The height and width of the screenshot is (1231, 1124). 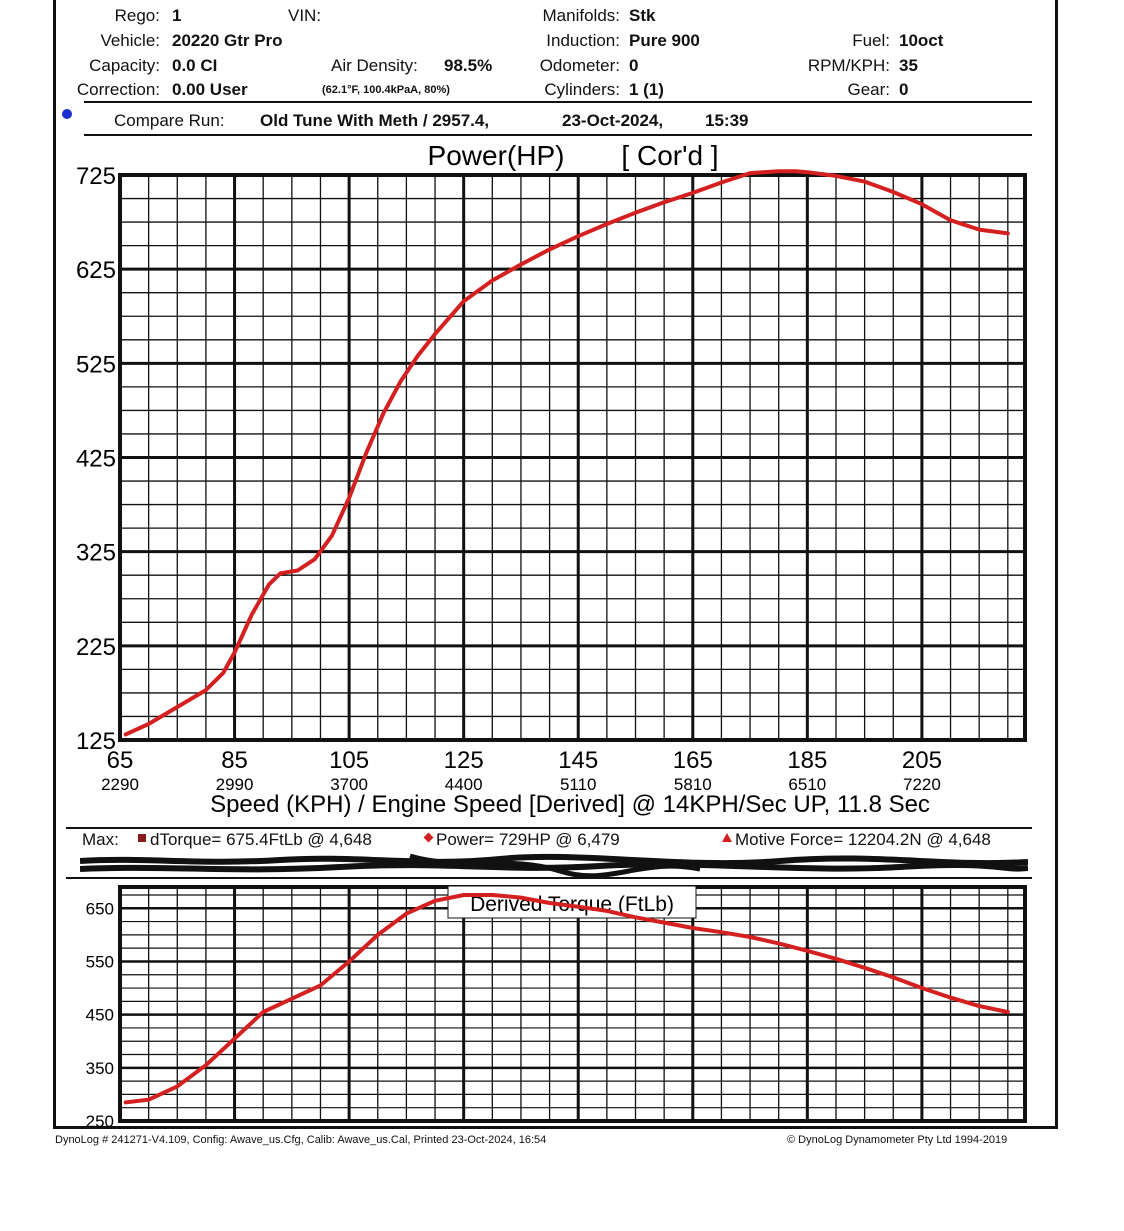 I want to click on power-x-tick-rpm-label: 2990, so click(x=235, y=784).